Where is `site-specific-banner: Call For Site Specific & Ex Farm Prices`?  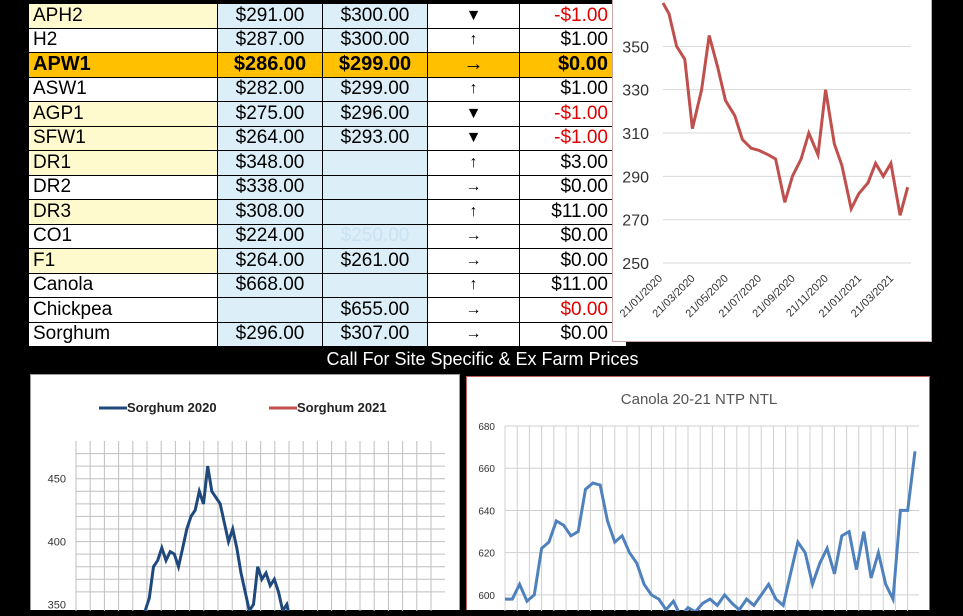
site-specific-banner: Call For Site Specific & Ex Farm Prices is located at coordinates (482, 359).